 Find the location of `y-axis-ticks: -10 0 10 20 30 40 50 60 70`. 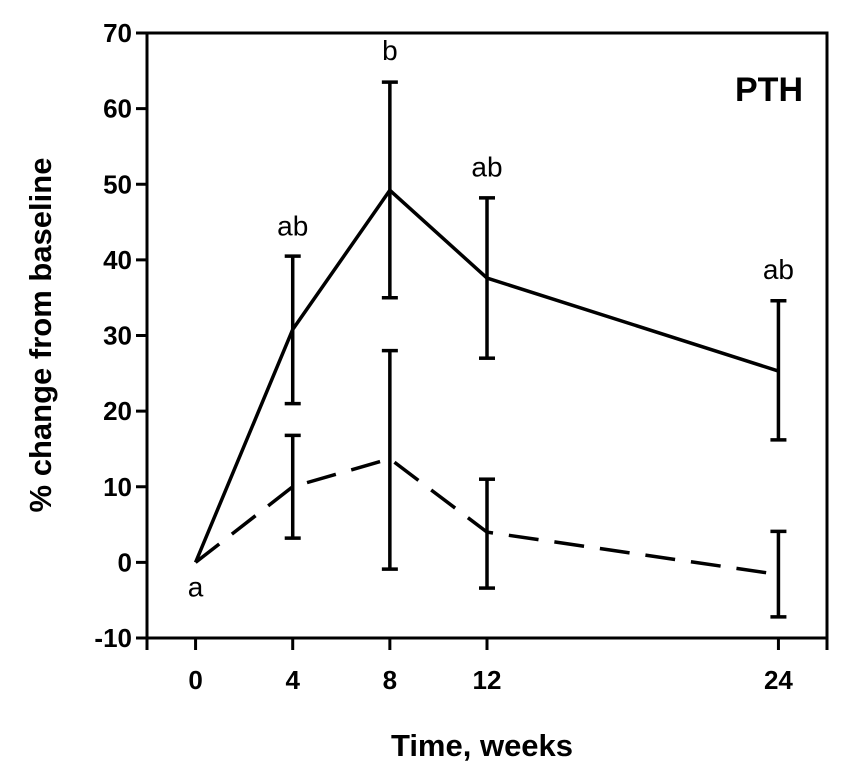

y-axis-ticks: -10 0 10 20 30 40 50 60 70 is located at coordinates (120, 335).